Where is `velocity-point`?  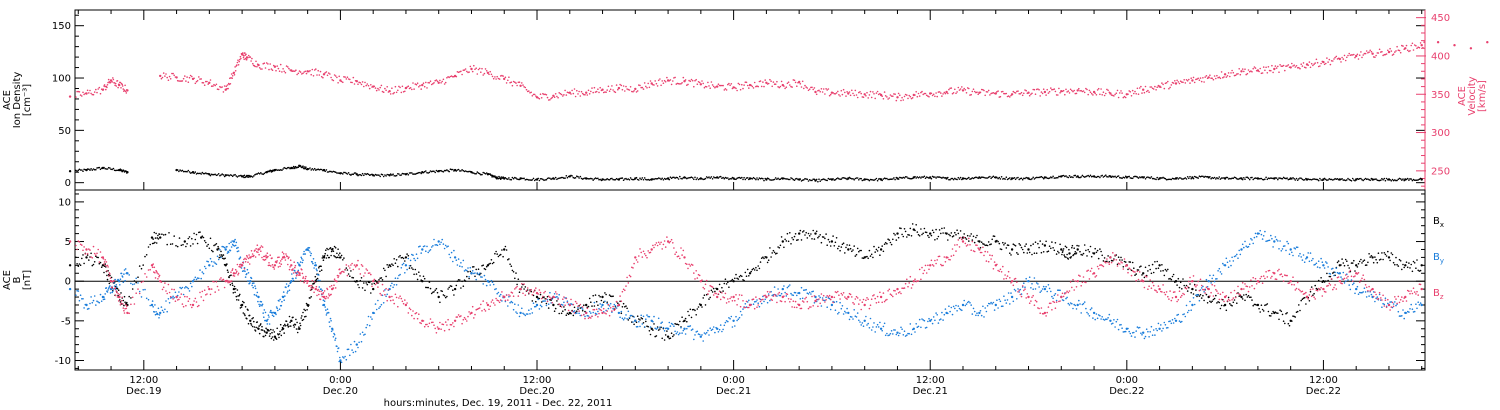 velocity-point is located at coordinates (1208, 77).